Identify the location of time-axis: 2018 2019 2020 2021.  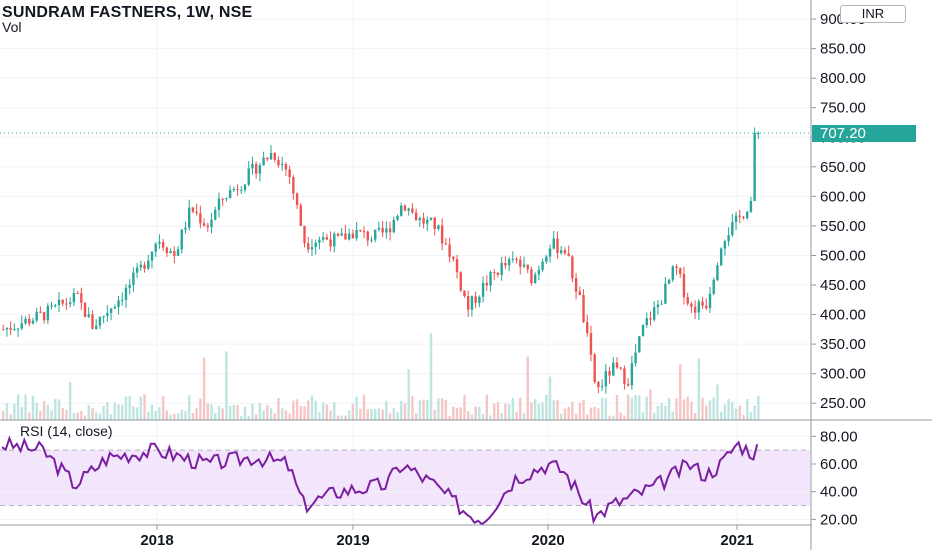
(447, 537).